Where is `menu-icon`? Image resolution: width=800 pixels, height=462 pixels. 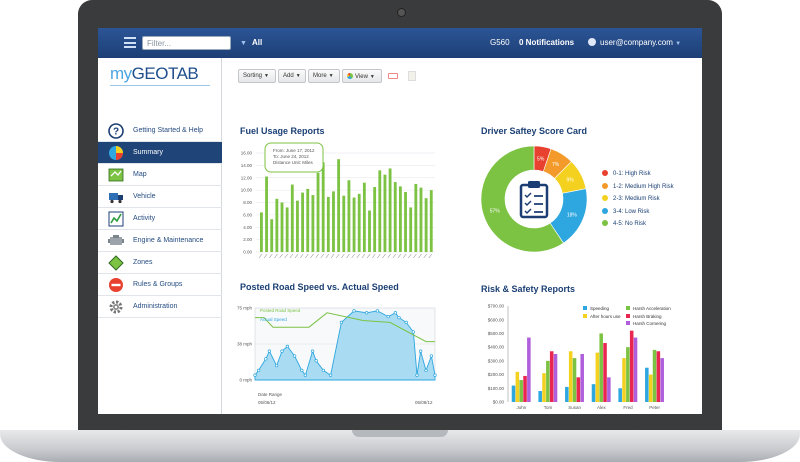
menu-icon is located at coordinates (130, 42).